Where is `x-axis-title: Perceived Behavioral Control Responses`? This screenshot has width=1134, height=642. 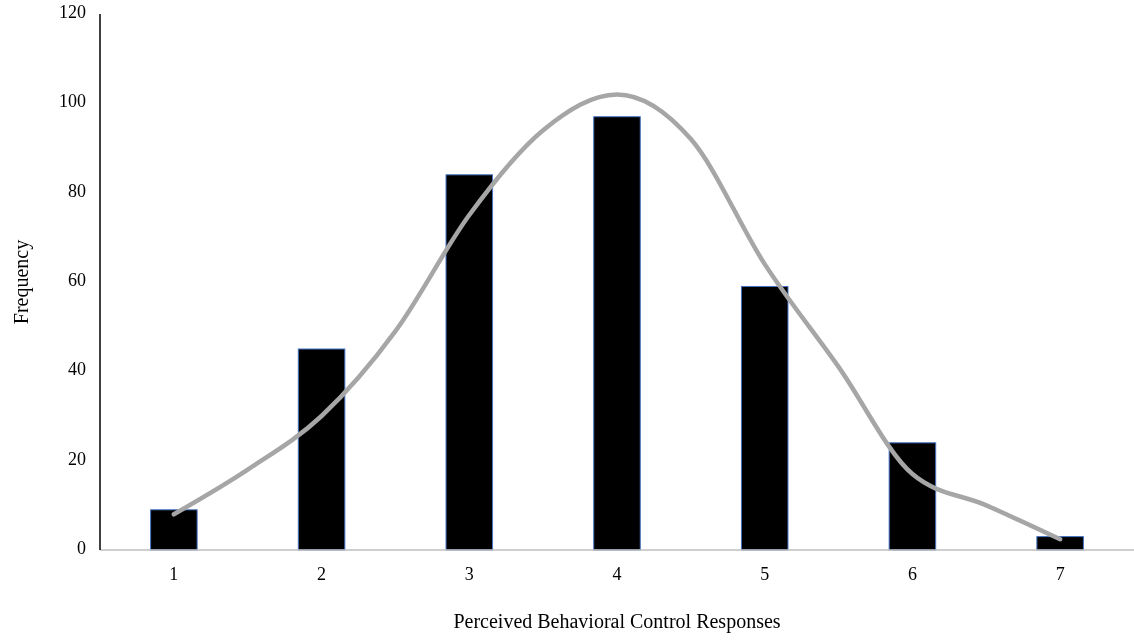 x-axis-title: Perceived Behavioral Control Responses is located at coordinates (617, 621).